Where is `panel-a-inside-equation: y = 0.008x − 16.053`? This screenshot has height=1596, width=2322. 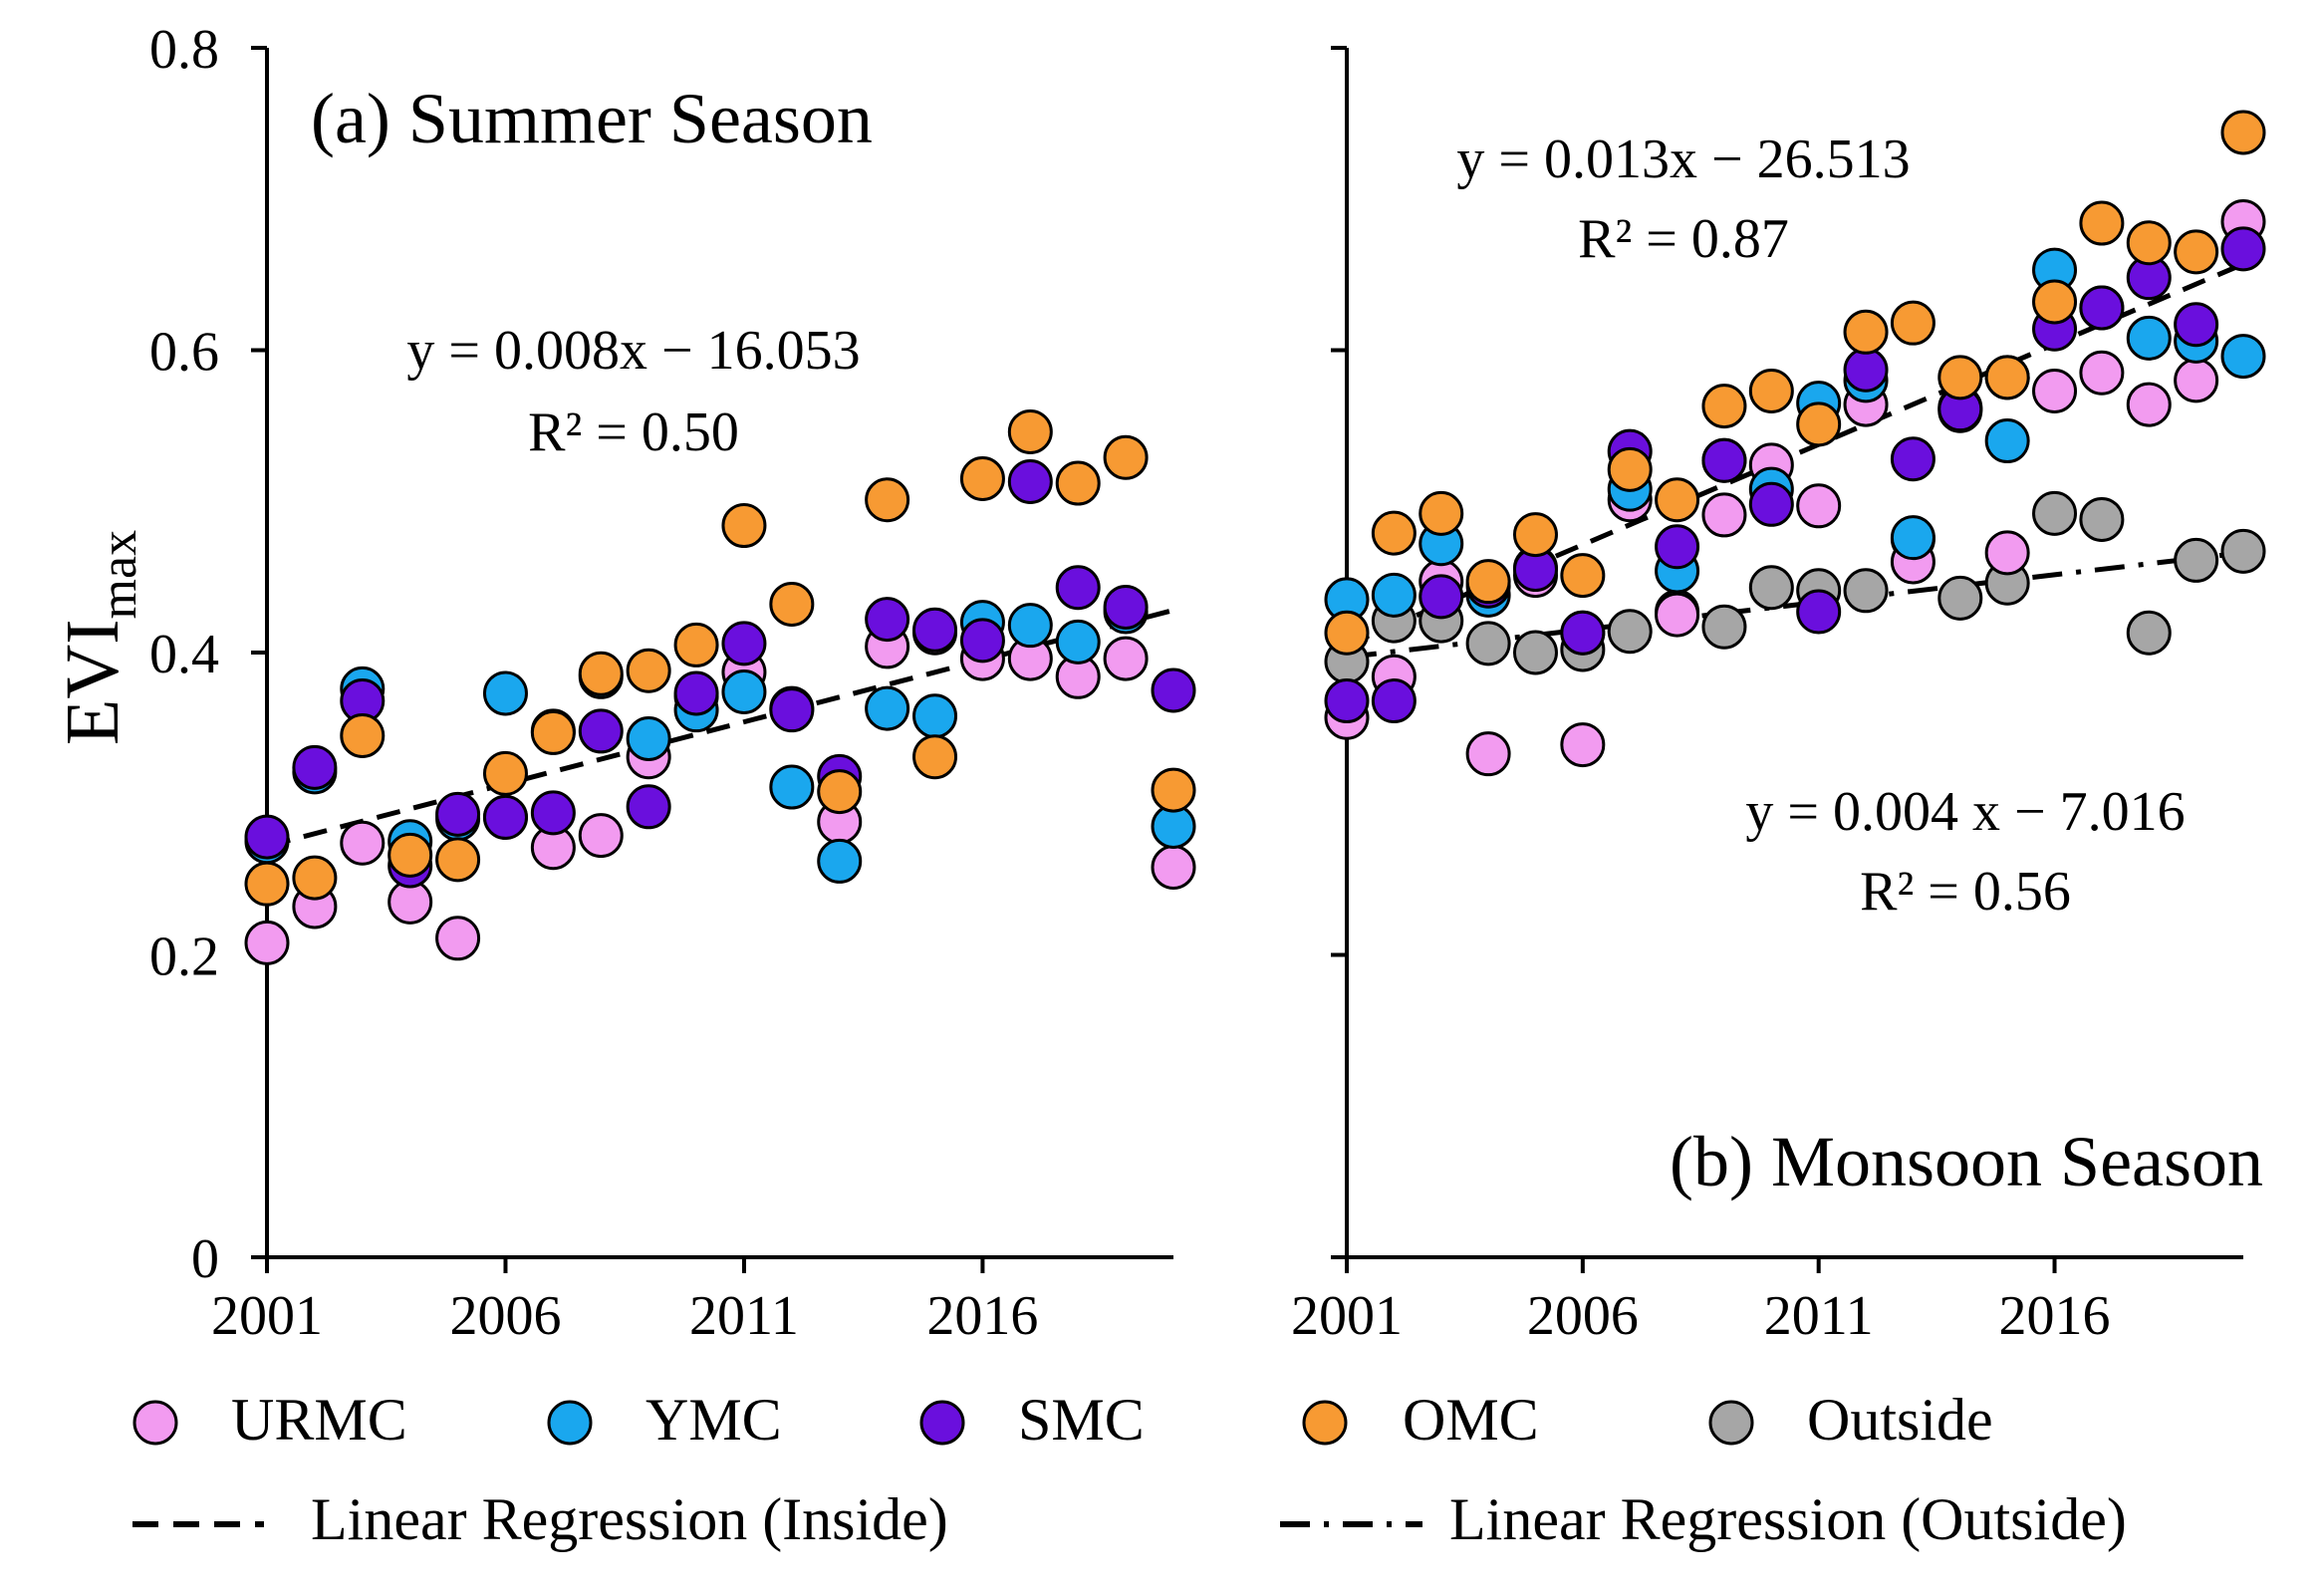
panel-a-inside-equation: y = 0.008x − 16.053 is located at coordinates (633, 351).